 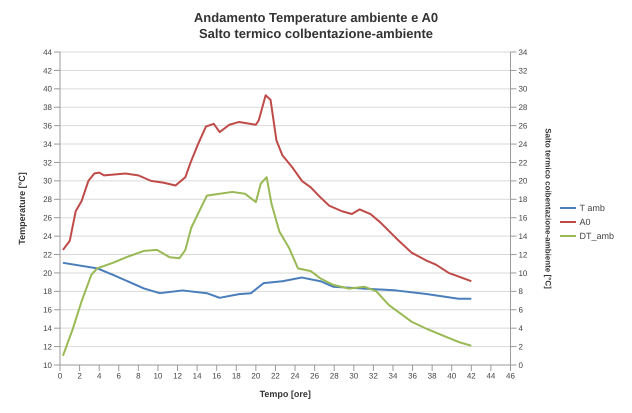 What do you see at coordinates (22, 208) in the screenshot?
I see `y-axis-title: Temperature [°C]` at bounding box center [22, 208].